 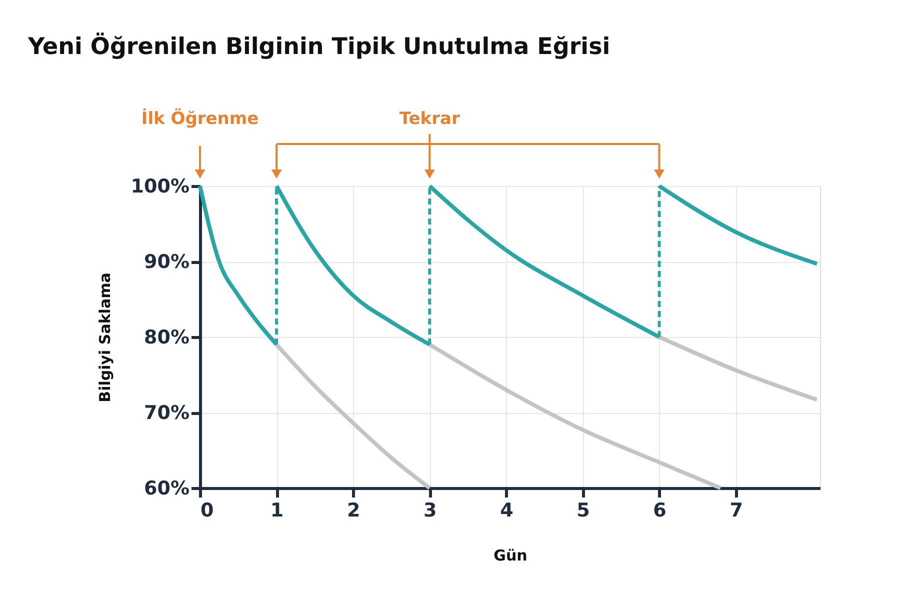 I want to click on x-tick-label: 3, so click(x=430, y=511).